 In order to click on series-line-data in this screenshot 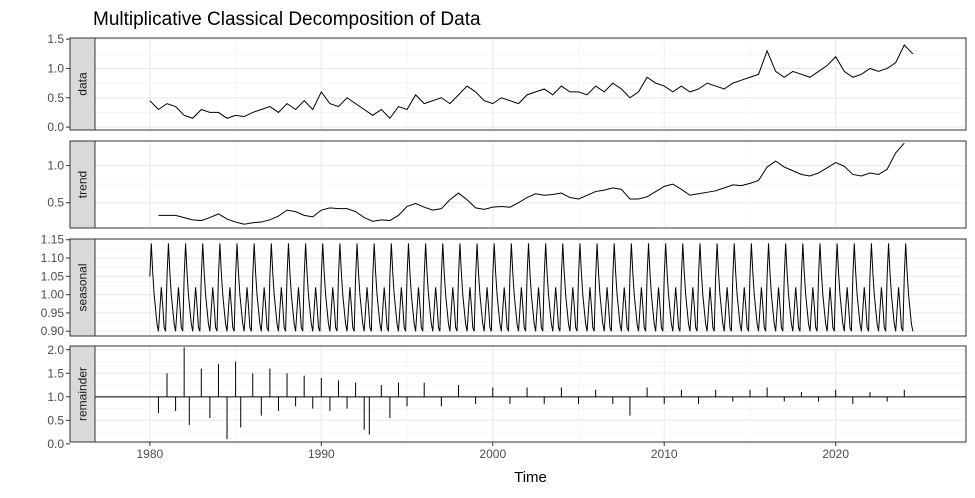, I will do `click(531, 82)`.